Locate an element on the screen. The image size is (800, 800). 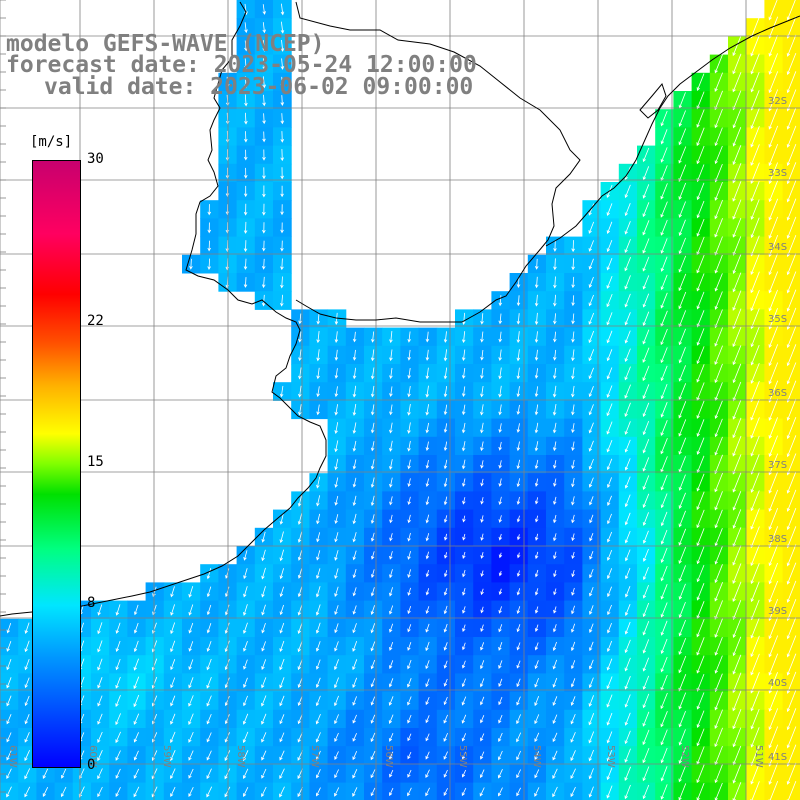
latitude-label: 32S is located at coordinates (777, 101).